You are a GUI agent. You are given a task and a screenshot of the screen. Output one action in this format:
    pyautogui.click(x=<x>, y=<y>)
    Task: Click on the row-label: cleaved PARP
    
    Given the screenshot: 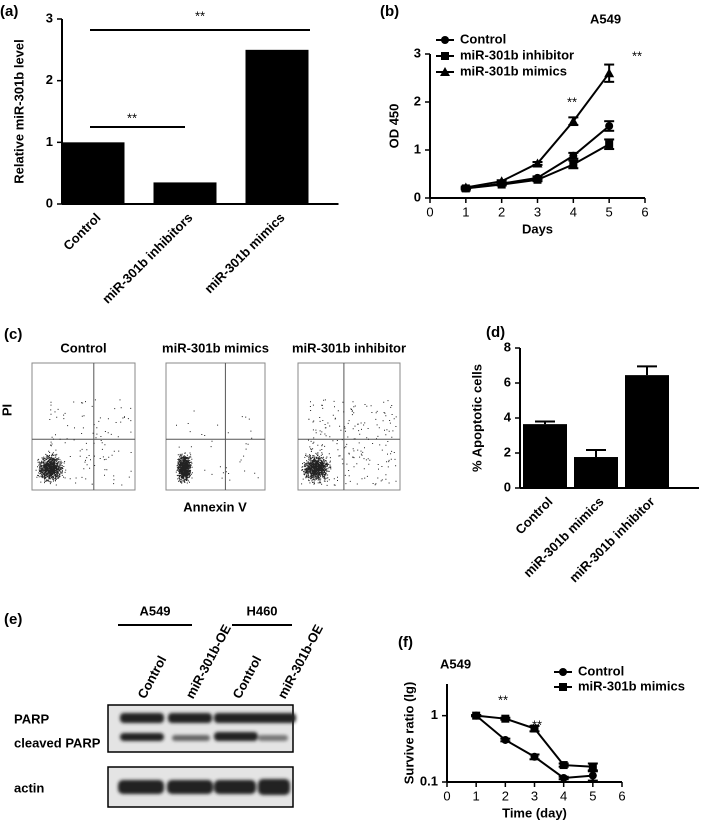 What is the action you would take?
    pyautogui.click(x=57, y=742)
    